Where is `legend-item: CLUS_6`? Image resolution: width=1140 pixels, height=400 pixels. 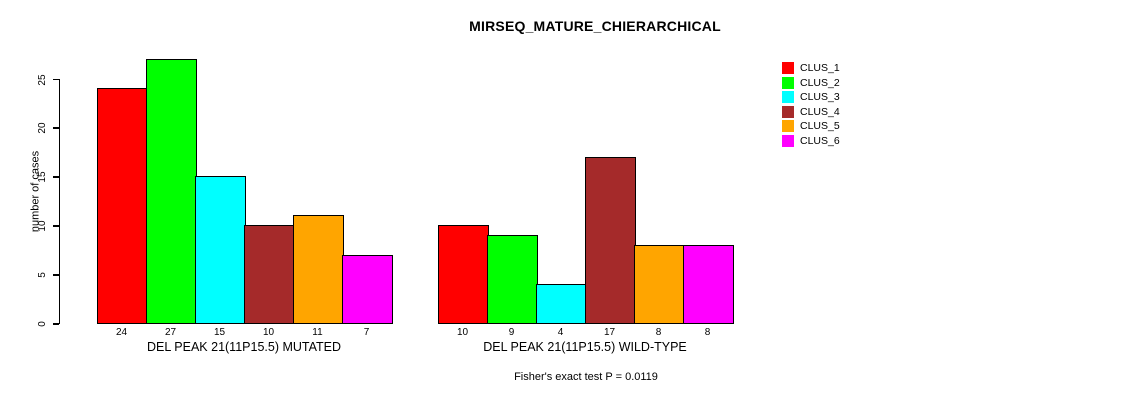
legend-item: CLUS_6 is located at coordinates (811, 140).